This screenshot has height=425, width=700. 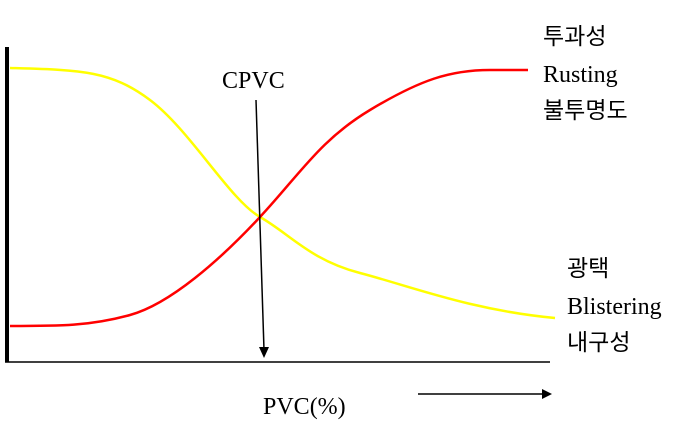 I want to click on series-yellow-label-line2: Blistering, so click(x=614, y=307).